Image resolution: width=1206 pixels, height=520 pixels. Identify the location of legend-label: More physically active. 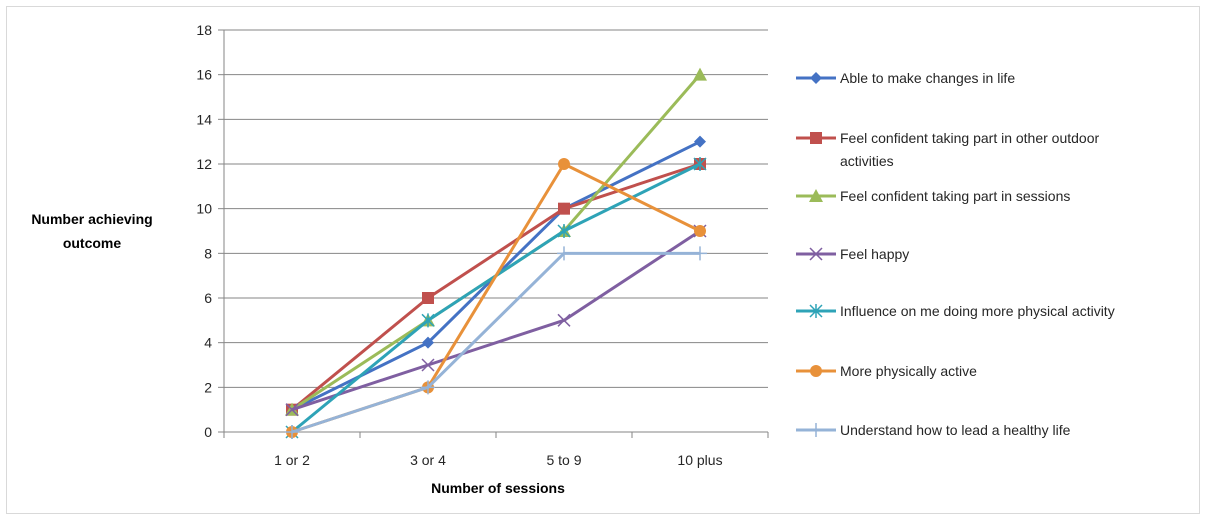
(908, 371).